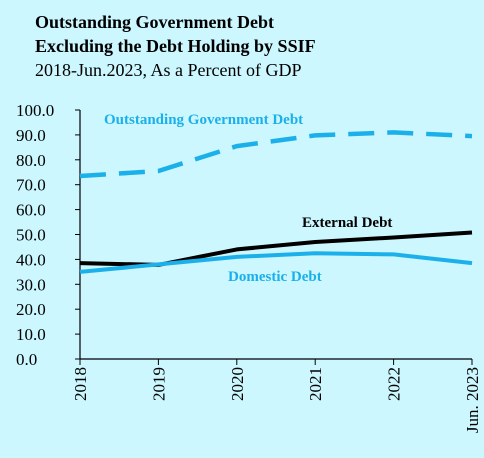 The image size is (484, 458). What do you see at coordinates (175, 46) in the screenshot?
I see `chart-title-line2: Excluding the Debt Holding by SSIF` at bounding box center [175, 46].